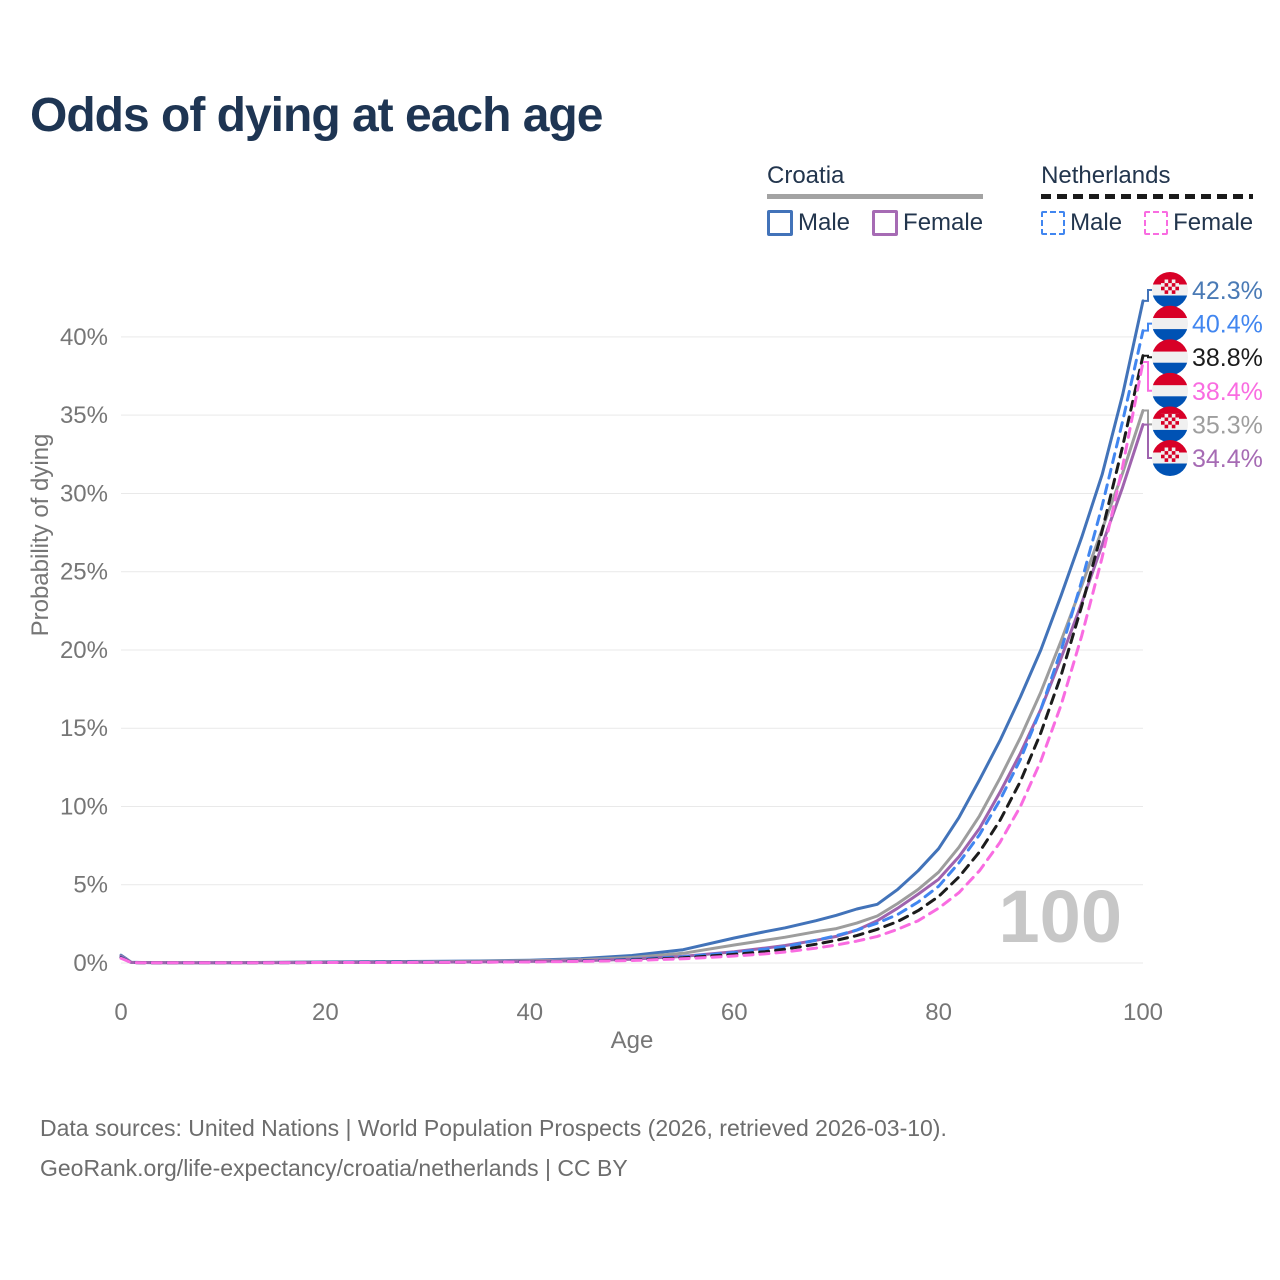 The width and height of the screenshot is (1280, 1280). I want to click on label-connector-netherlands_male, so click(1147, 327).